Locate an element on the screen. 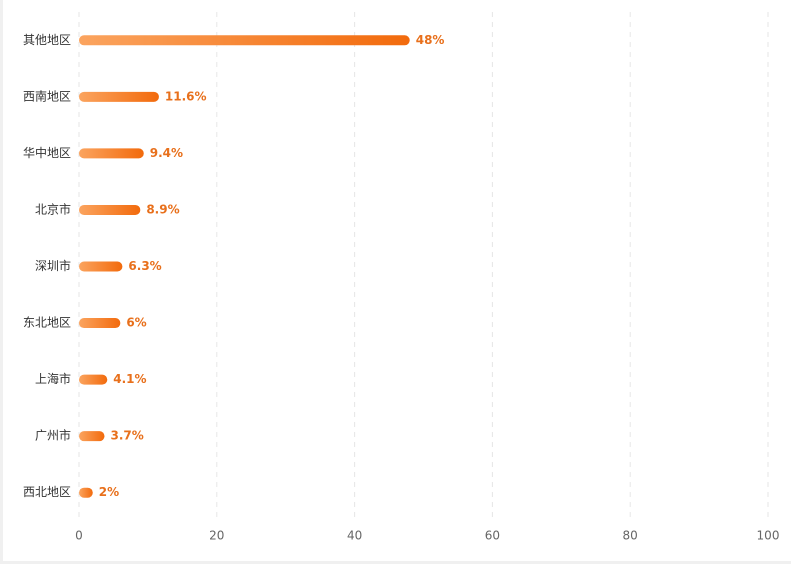 The width and height of the screenshot is (791, 564). y-tick-label: 深圳市 is located at coordinates (53, 265).